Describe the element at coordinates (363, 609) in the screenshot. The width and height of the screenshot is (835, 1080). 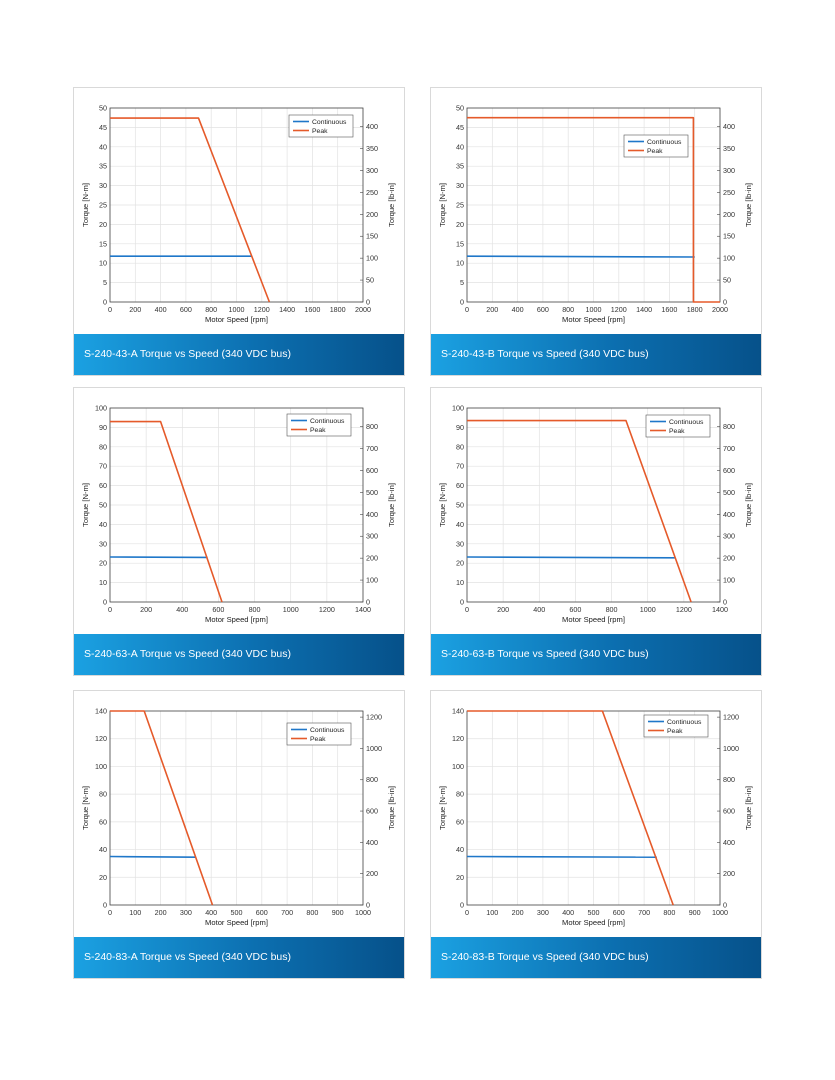
I see `x-tick-label: 1400` at that location.